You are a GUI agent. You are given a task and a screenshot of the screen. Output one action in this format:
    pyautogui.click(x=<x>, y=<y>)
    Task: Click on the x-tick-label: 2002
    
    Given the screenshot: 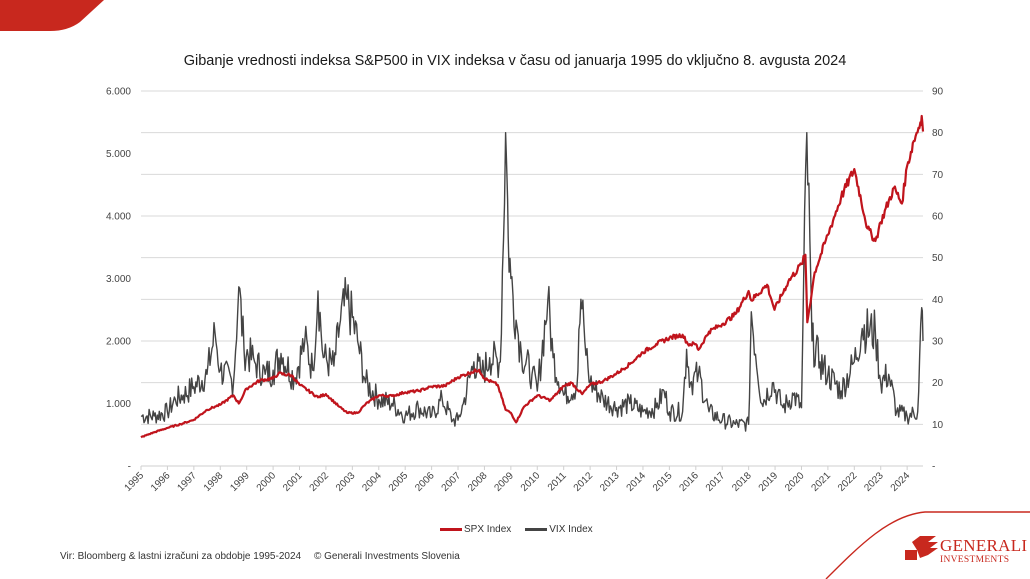 What is the action you would take?
    pyautogui.click(x=320, y=482)
    